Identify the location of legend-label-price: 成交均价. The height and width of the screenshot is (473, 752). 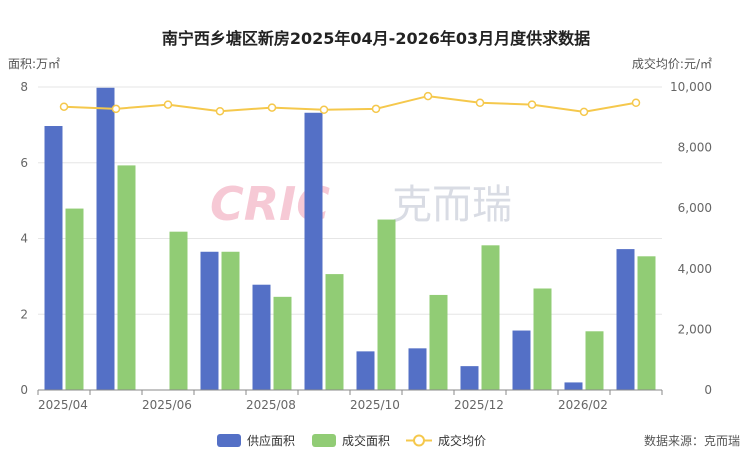
(462, 440).